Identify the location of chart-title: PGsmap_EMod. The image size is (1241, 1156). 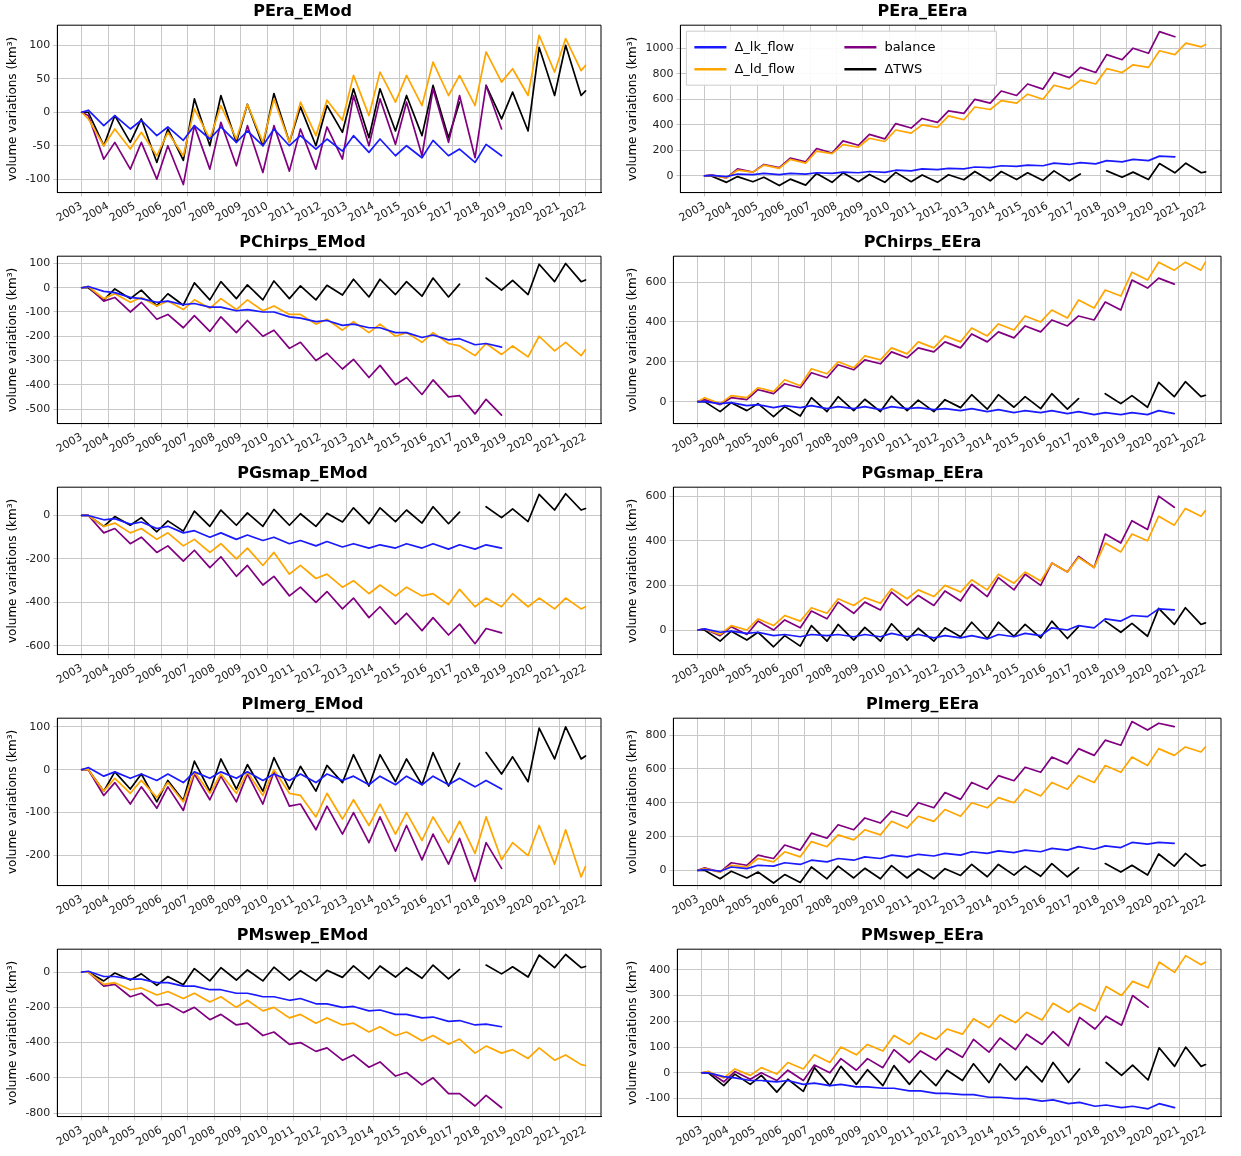
(302, 472).